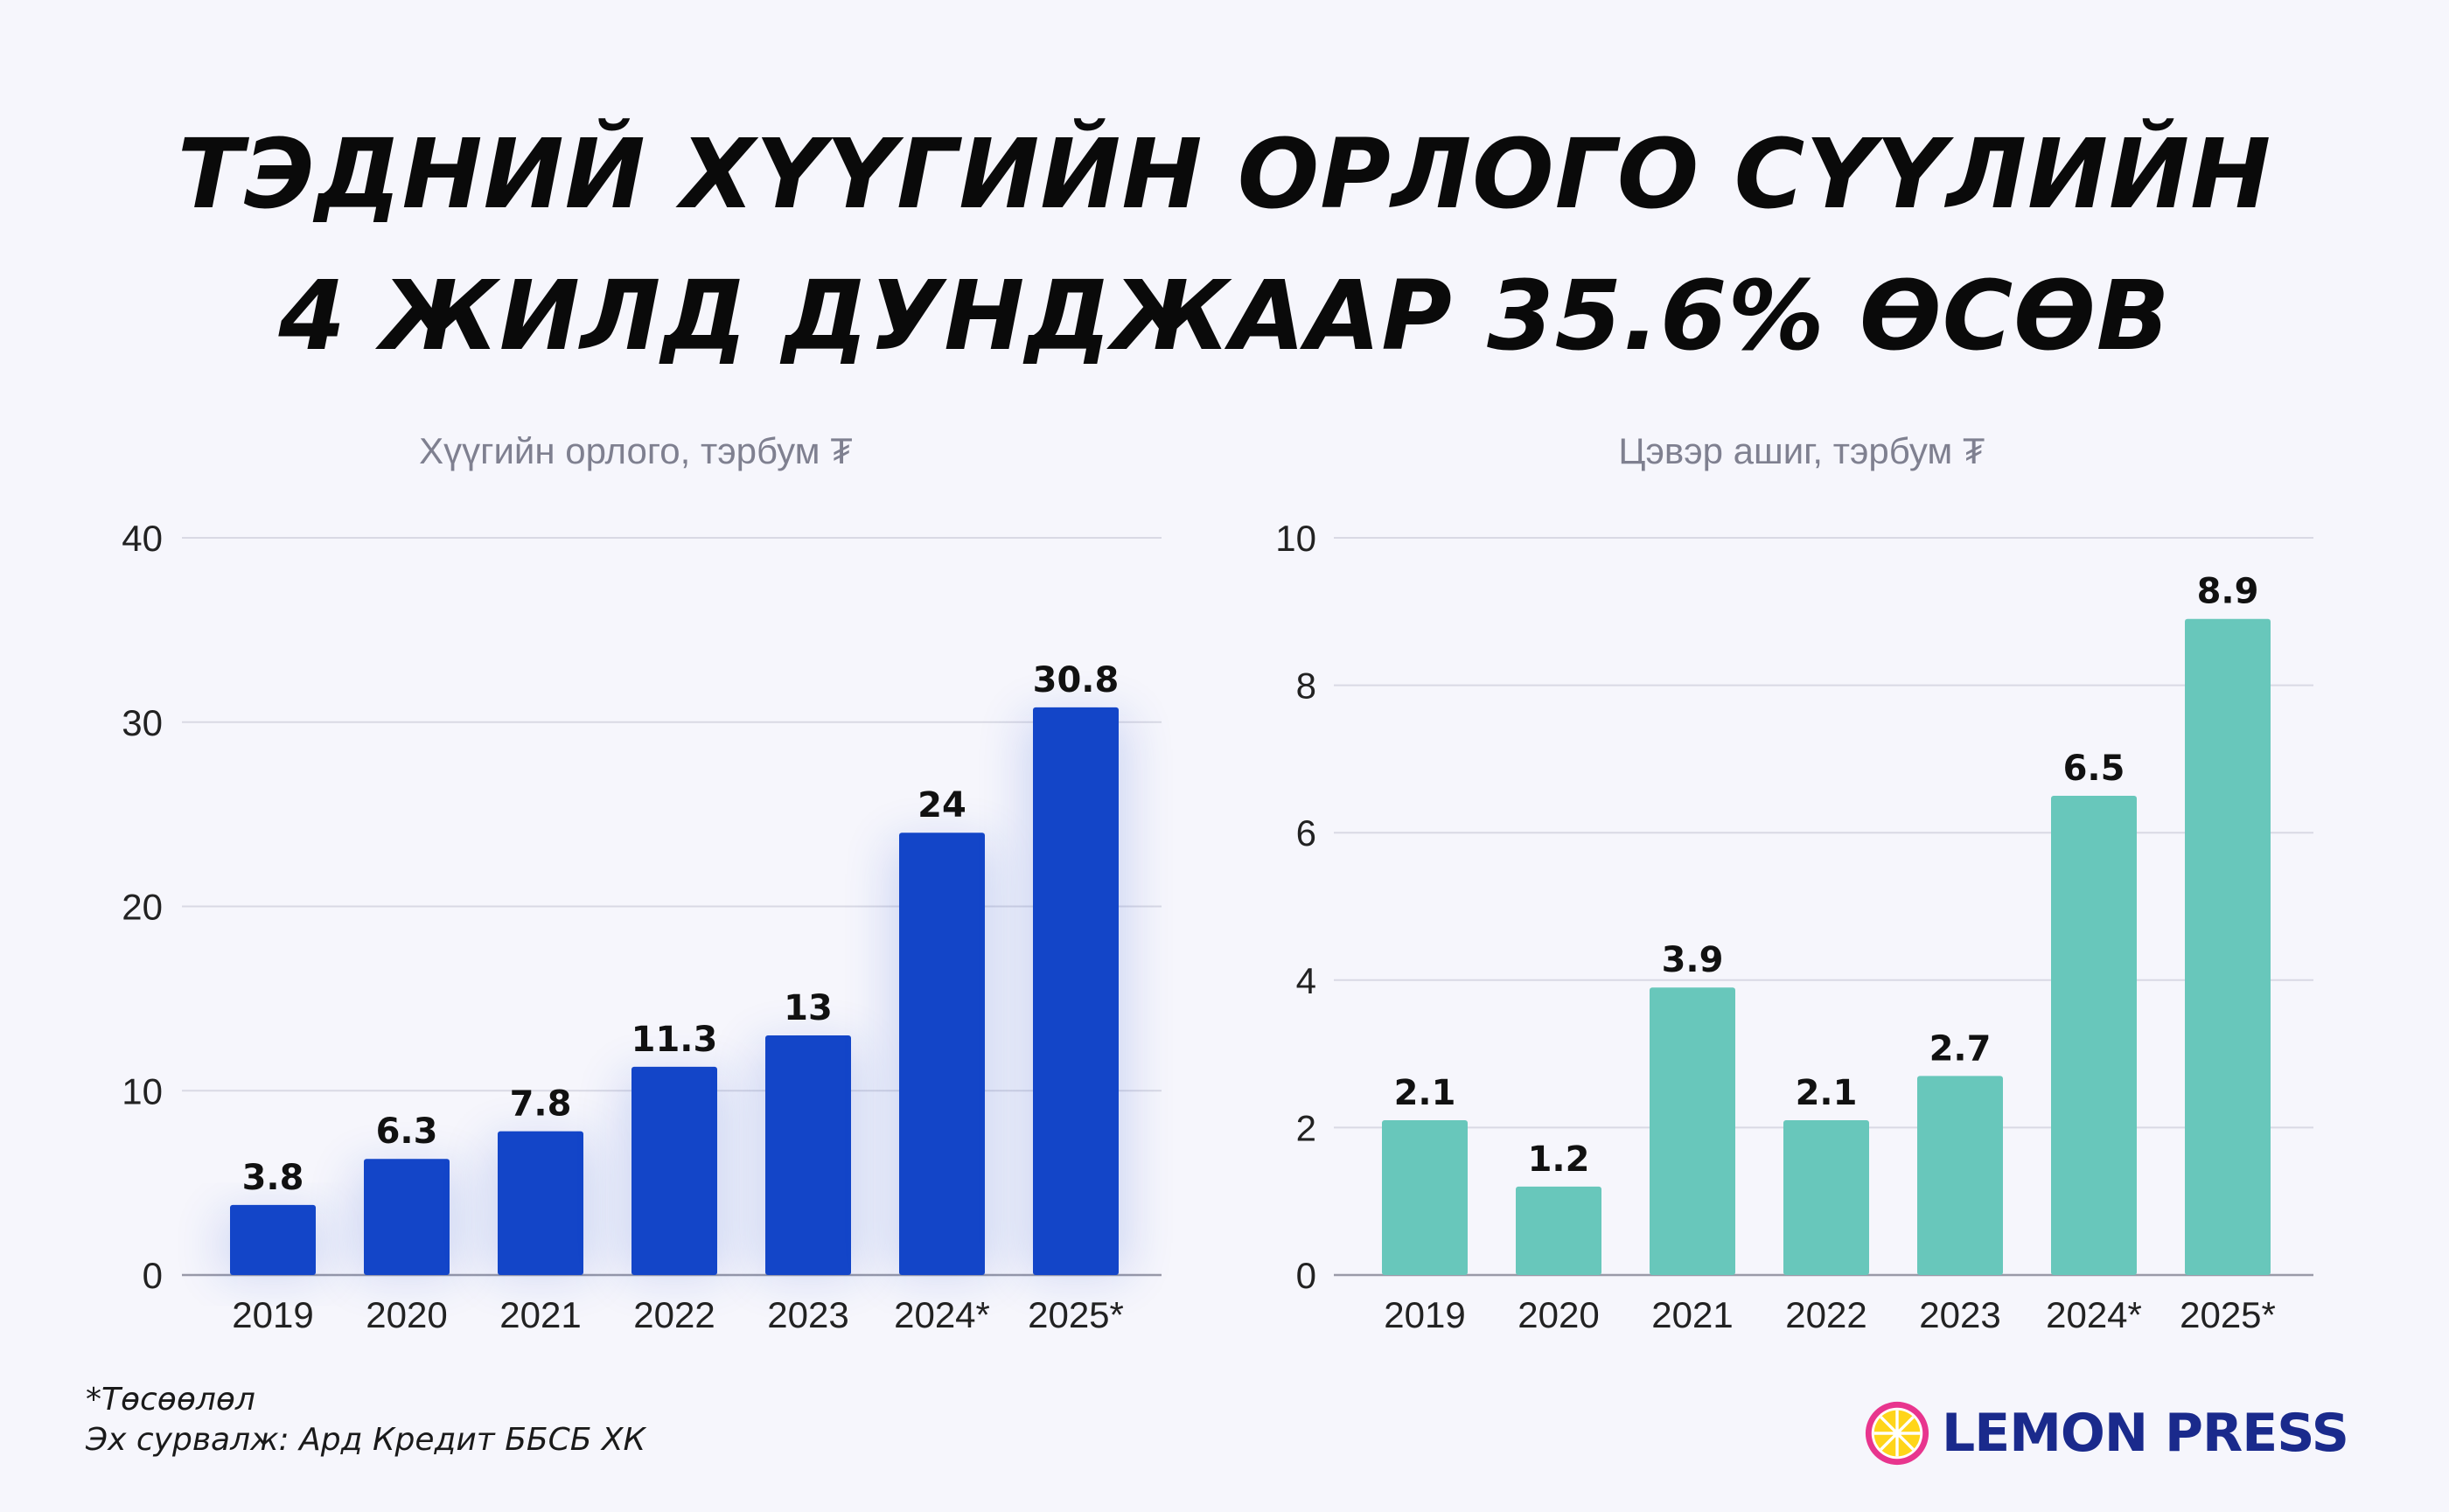 The width and height of the screenshot is (2449, 1512). I want to click on chart-title: Цэвэр ашиг, тэрбум ₮, so click(1801, 451).